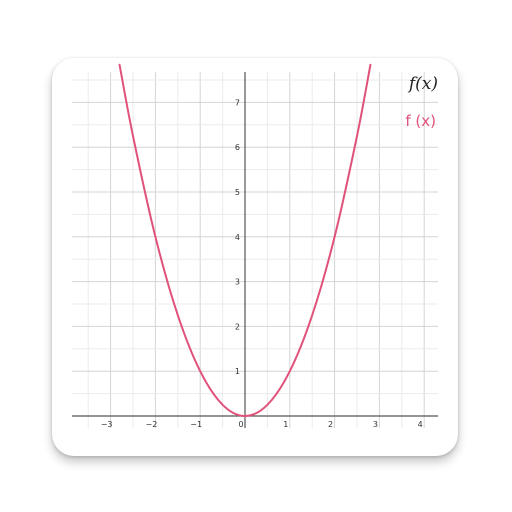 This screenshot has width=512, height=512. Describe the element at coordinates (152, 424) in the screenshot. I see `x-tick-label: −2` at that location.